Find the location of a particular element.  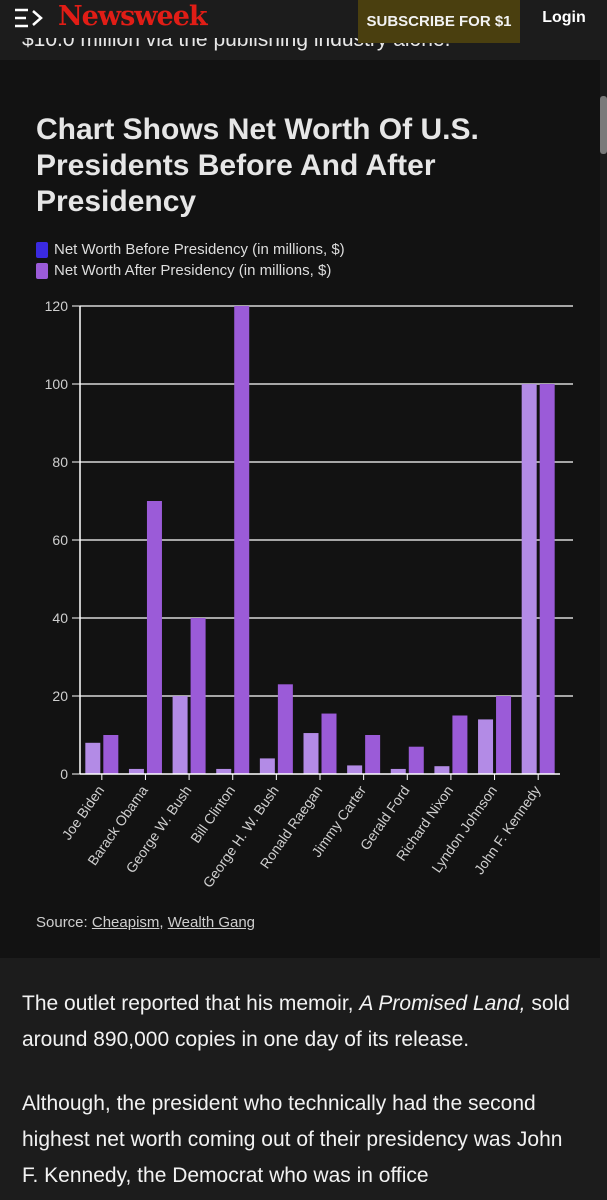

paragraph-text: The outlet reported that his memoir, is located at coordinates (191, 1003).